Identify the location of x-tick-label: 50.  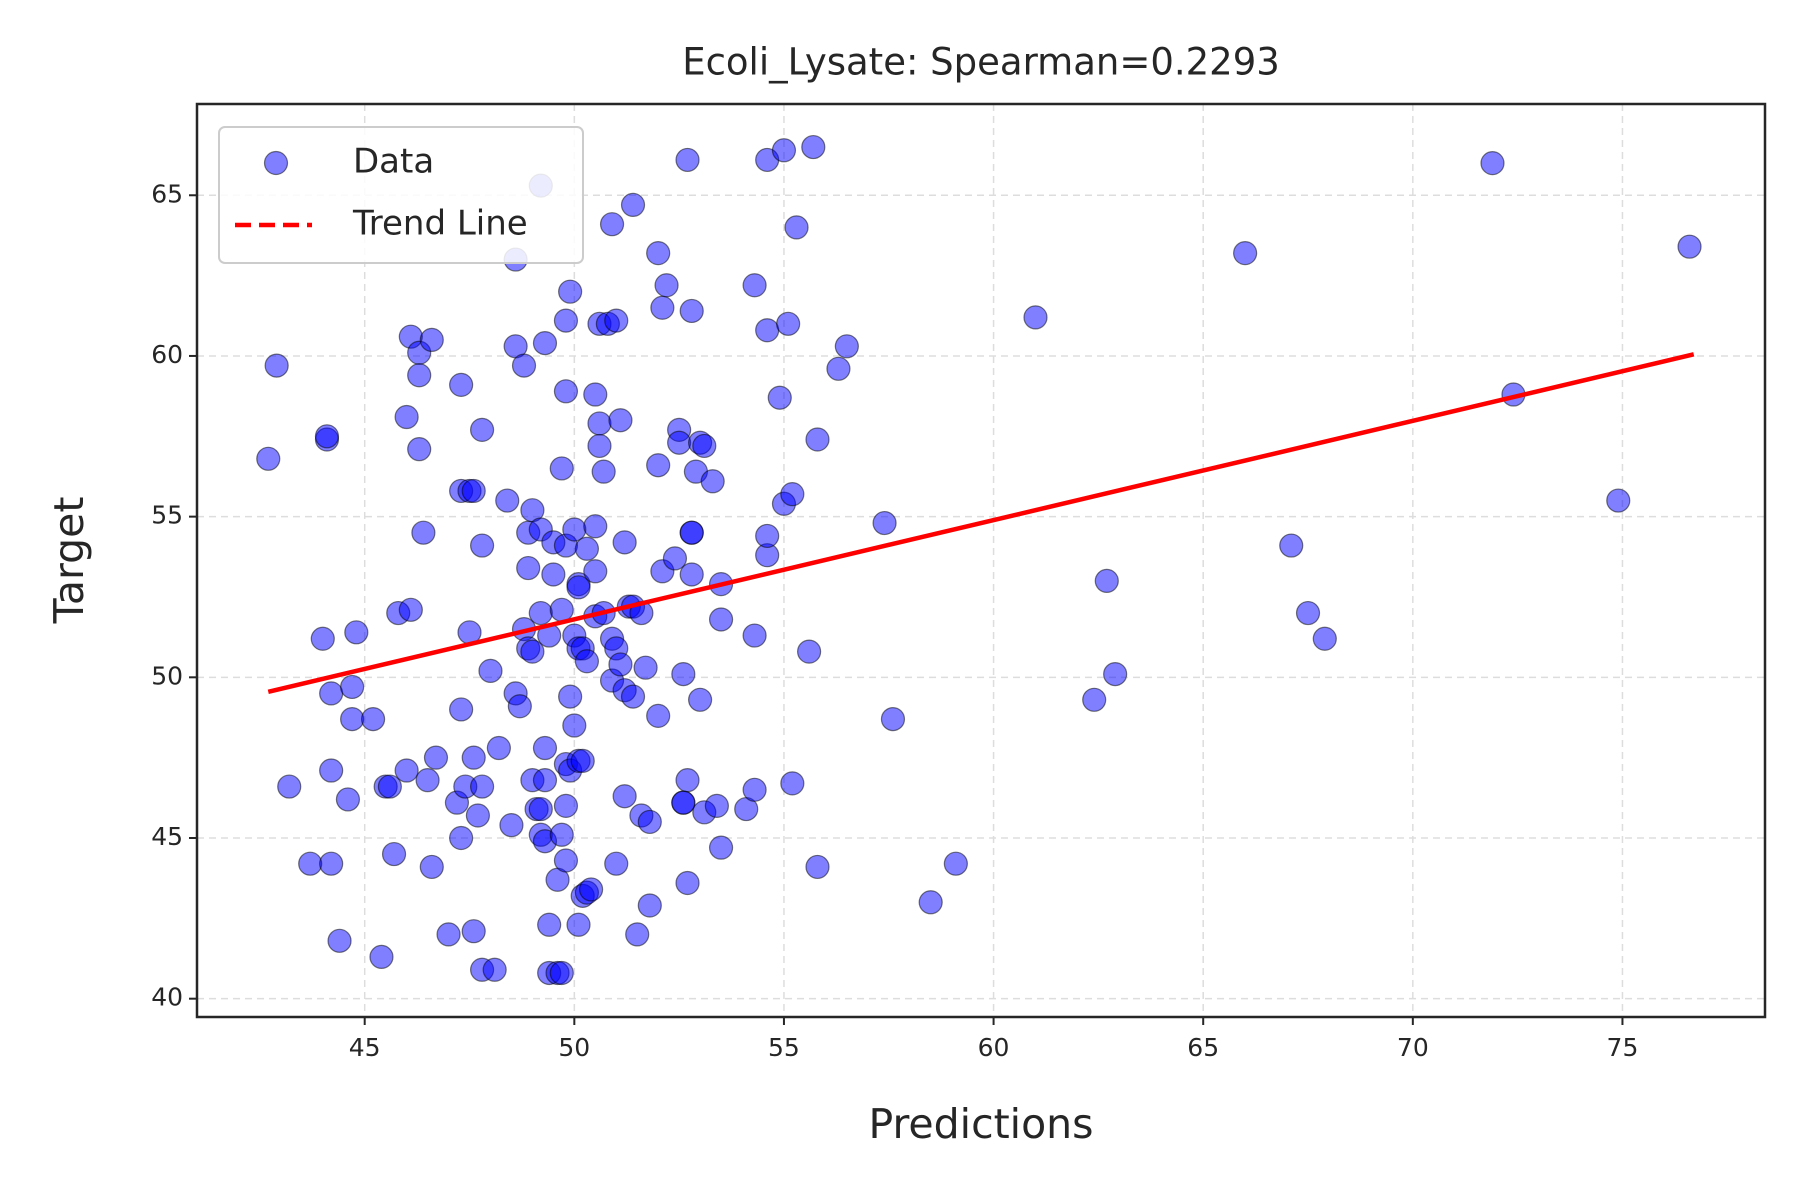
(574, 1047).